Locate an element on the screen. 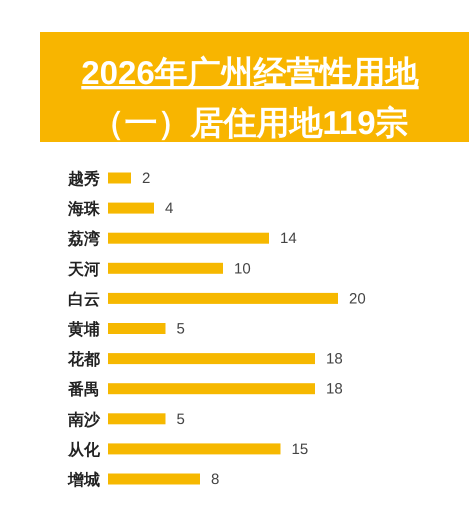 The height and width of the screenshot is (514, 469). y-tick-label: 增城 is located at coordinates (83, 480).